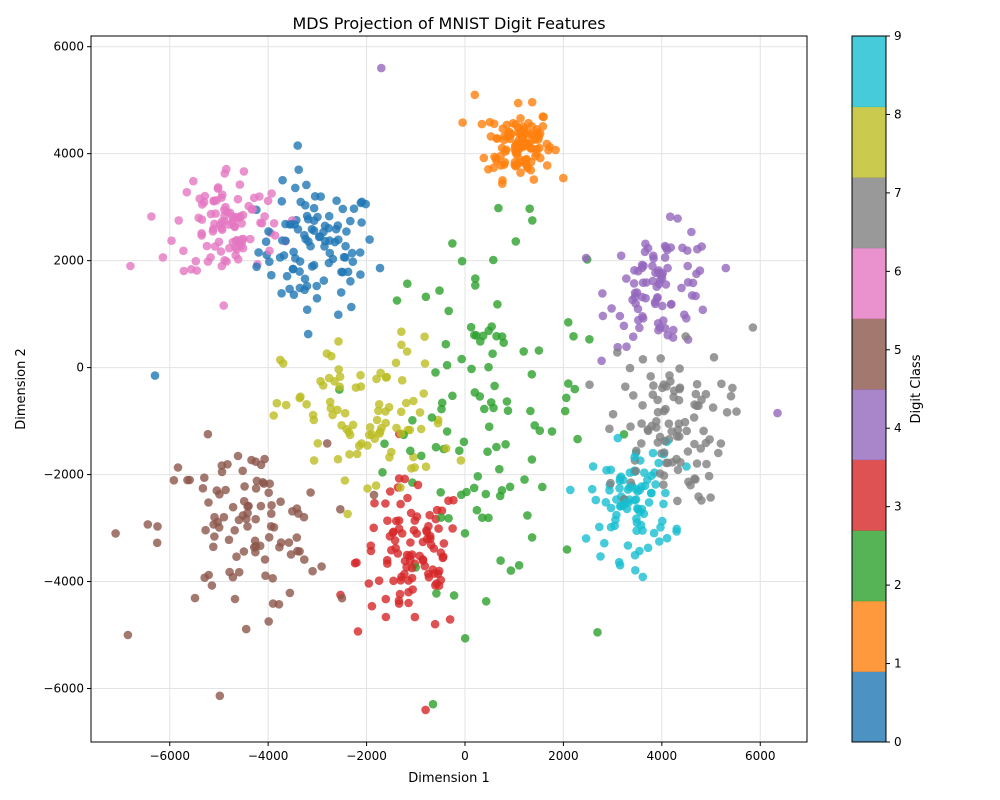  I want to click on y-axis-ticks: −6000 −4000 −2000 0 2000 4000 6000, so click(67, 368).